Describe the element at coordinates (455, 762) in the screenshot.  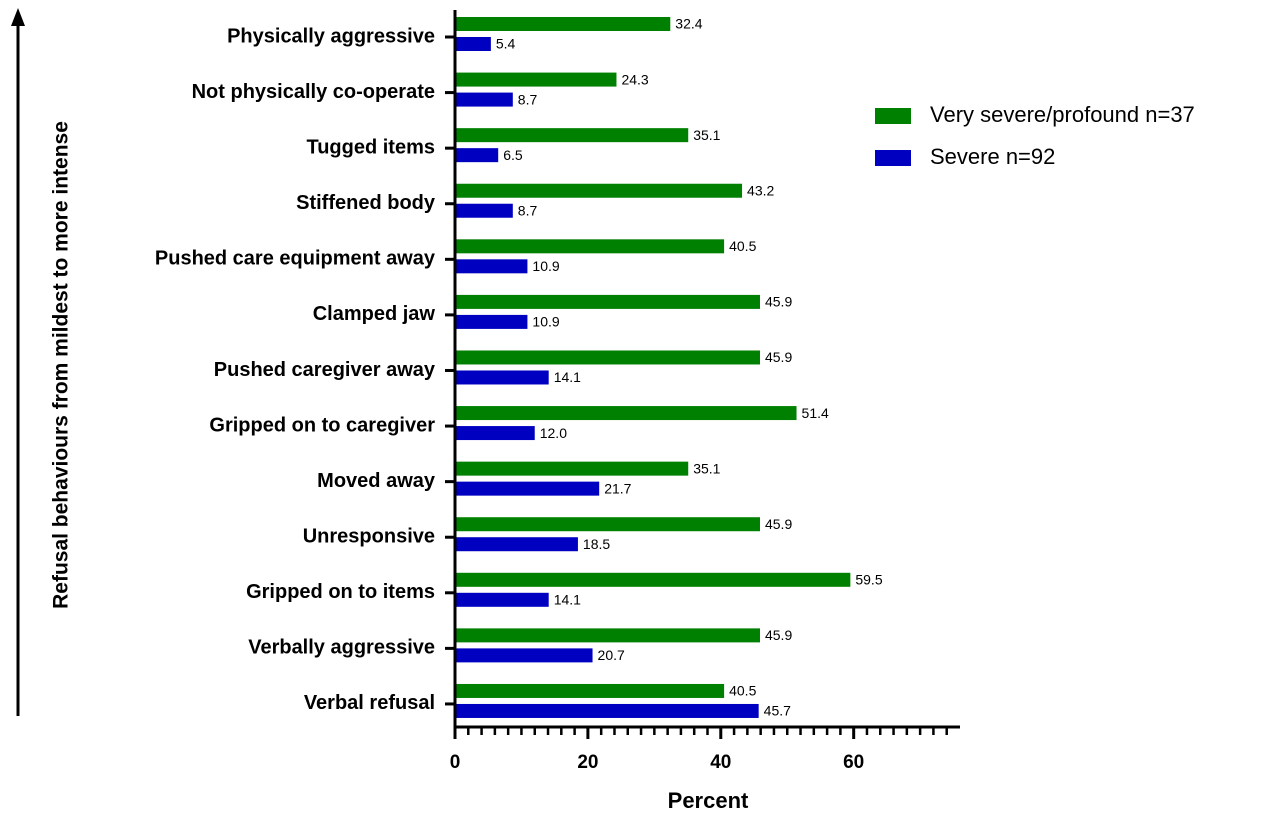
I see `x-tick-label: 0` at that location.